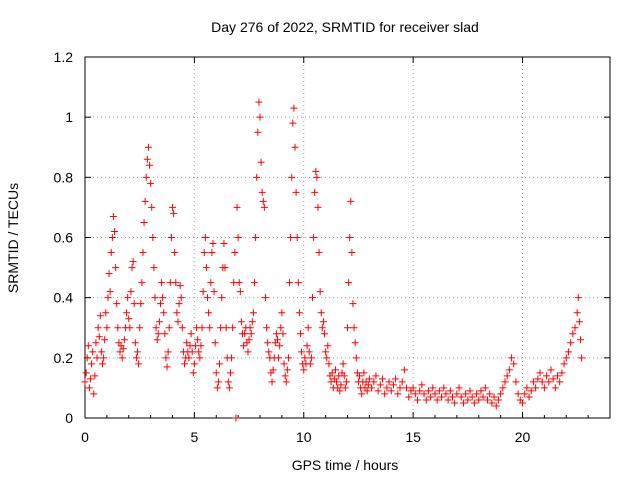 This screenshot has height=480, width=640. Describe the element at coordinates (64, 57) in the screenshot. I see `y-tick-label: 1.2` at that location.